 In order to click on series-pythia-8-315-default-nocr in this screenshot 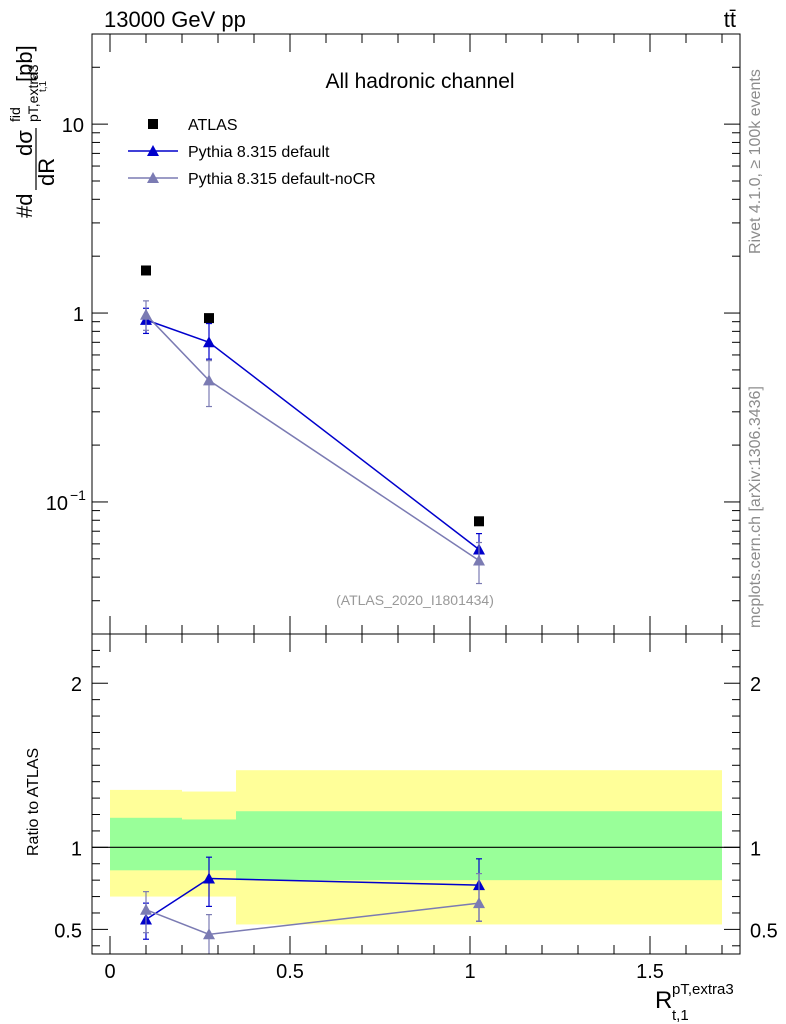, I will do `click(312, 442)`.